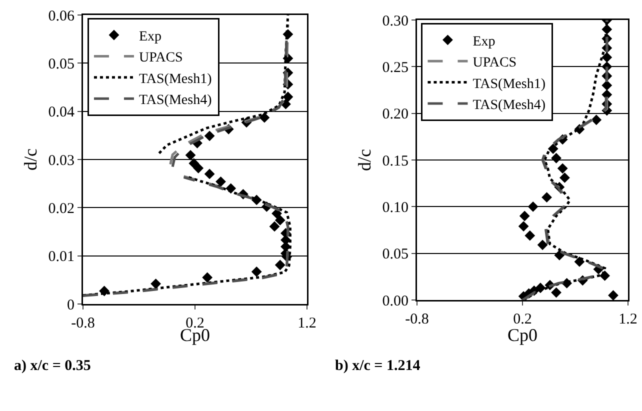 This screenshot has width=642, height=411. What do you see at coordinates (395, 161) in the screenshot?
I see `y-tick-label: 0.15` at bounding box center [395, 161].